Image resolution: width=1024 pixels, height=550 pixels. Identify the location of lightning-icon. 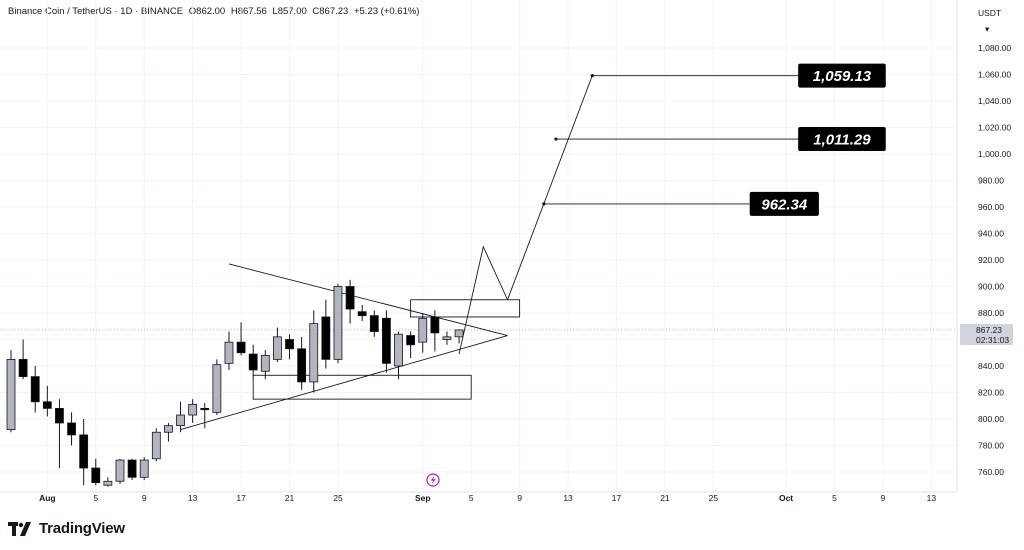
(433, 480).